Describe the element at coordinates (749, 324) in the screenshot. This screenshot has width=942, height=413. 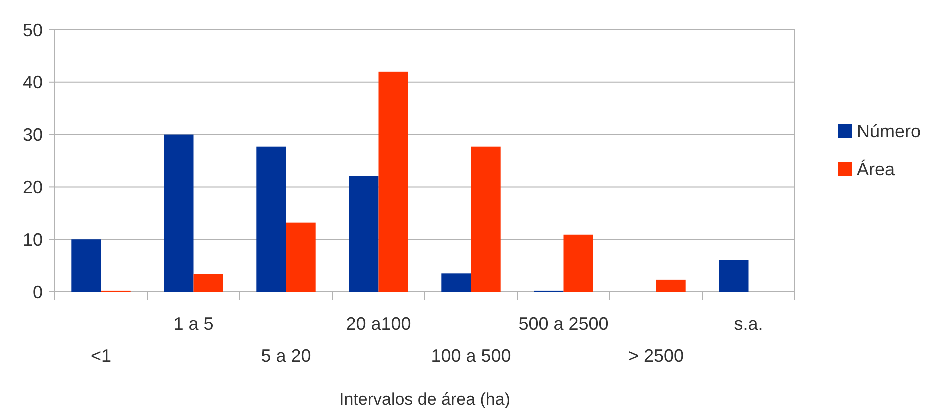
I see `x-tick-label: s.a.` at that location.